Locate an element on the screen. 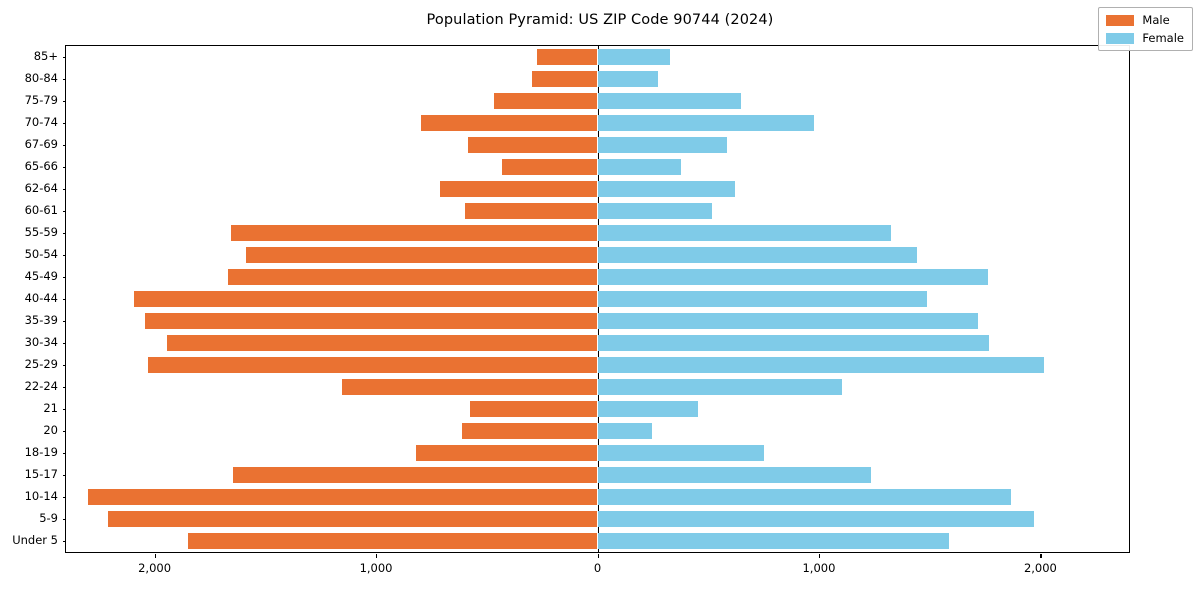 The width and height of the screenshot is (1200, 600). y-tick-label: 50-54 is located at coordinates (41, 254).